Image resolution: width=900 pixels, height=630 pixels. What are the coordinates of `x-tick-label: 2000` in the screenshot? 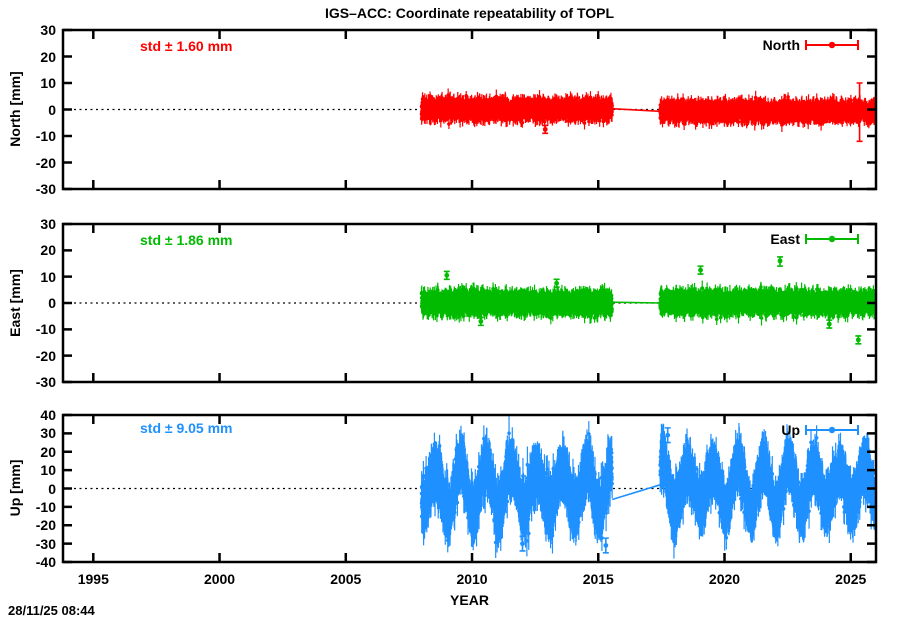 It's located at (219, 579).